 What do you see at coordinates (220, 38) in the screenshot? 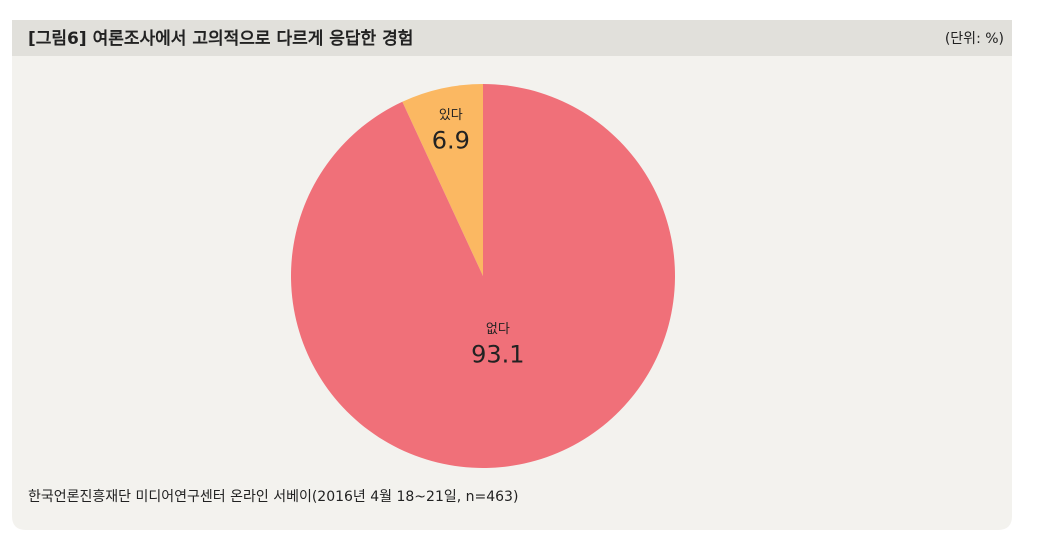
I see `chart-title: [그림6] 여론조사에서 고의적으로 다르게 응답한 경험` at bounding box center [220, 38].